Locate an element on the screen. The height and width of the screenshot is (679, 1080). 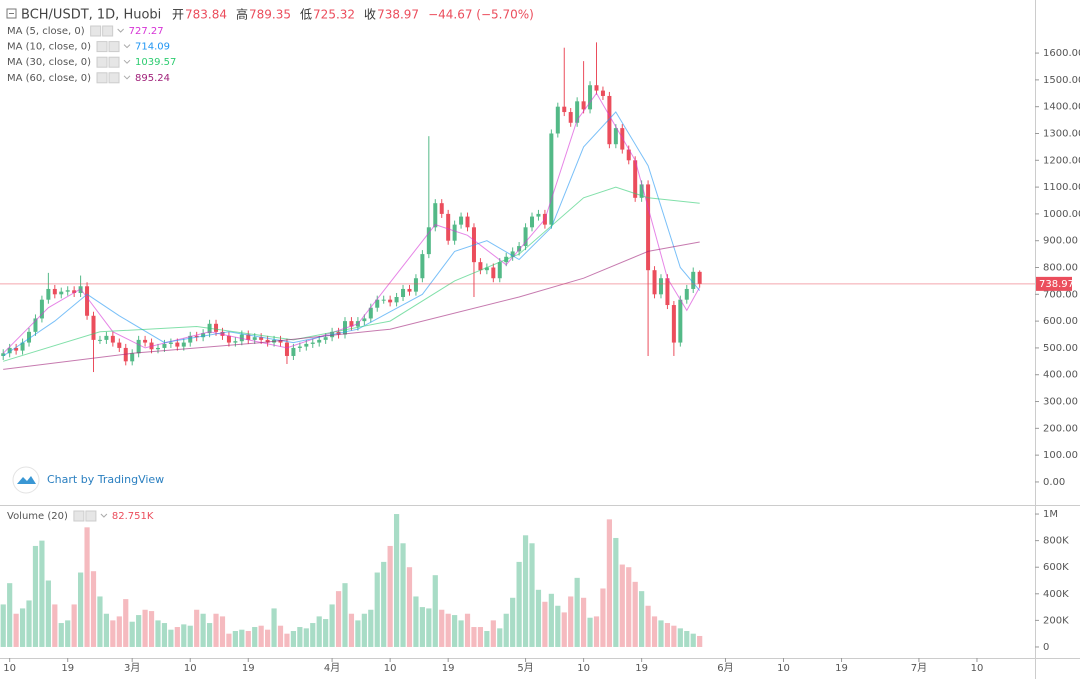
last-price-tag: 738.97 is located at coordinates (1056, 284).